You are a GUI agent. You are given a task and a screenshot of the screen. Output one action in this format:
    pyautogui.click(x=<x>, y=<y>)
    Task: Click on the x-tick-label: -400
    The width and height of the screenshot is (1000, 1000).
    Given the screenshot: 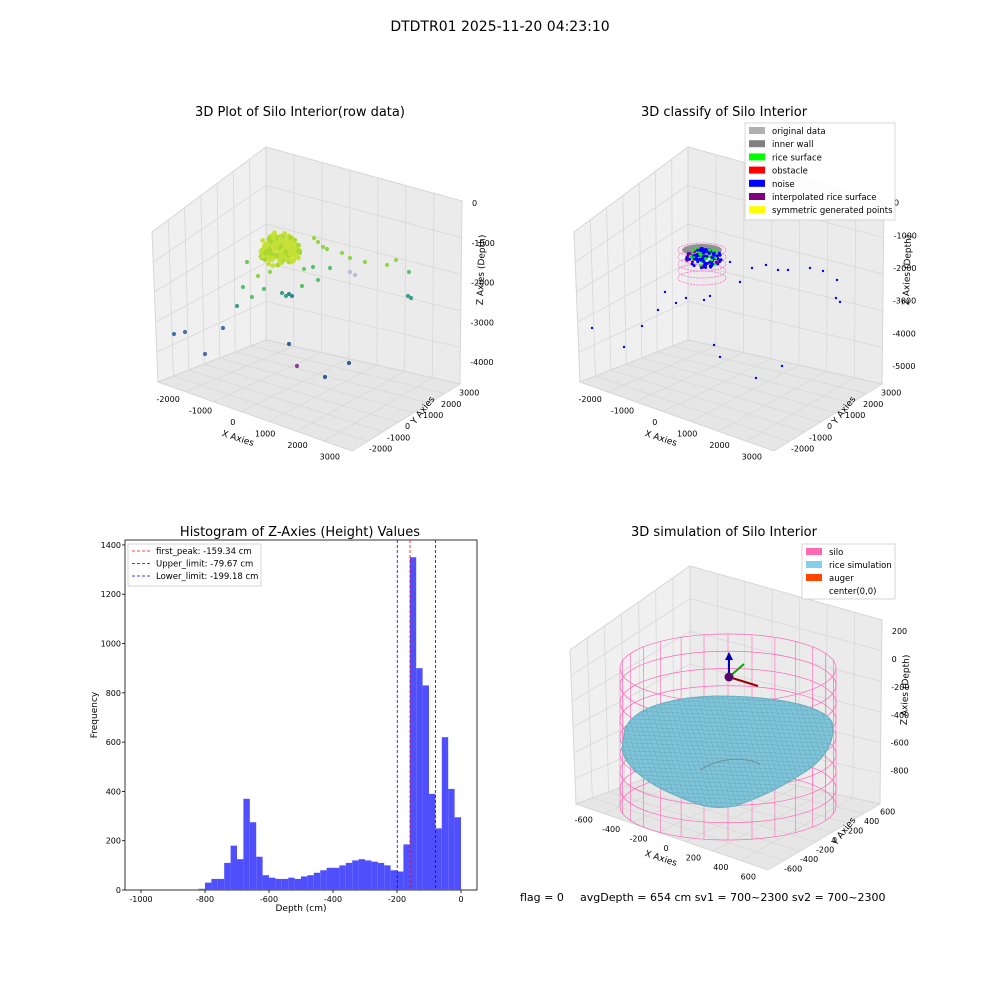 What is the action you would take?
    pyautogui.click(x=333, y=899)
    